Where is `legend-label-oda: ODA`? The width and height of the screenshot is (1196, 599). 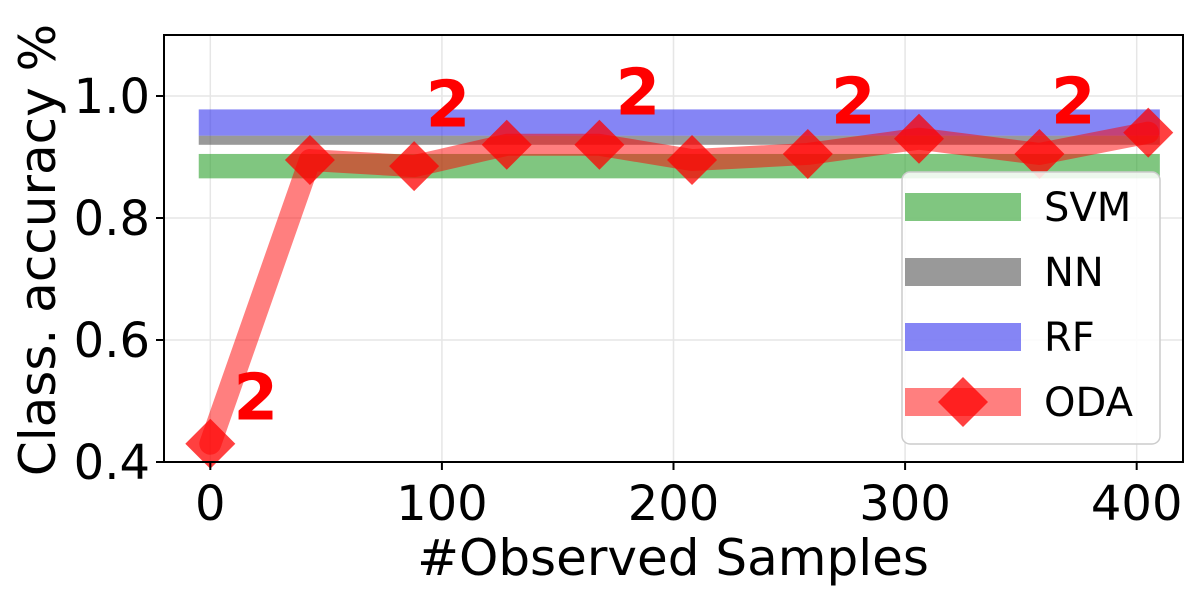
legend-label-oda: ODA is located at coordinates (1089, 403).